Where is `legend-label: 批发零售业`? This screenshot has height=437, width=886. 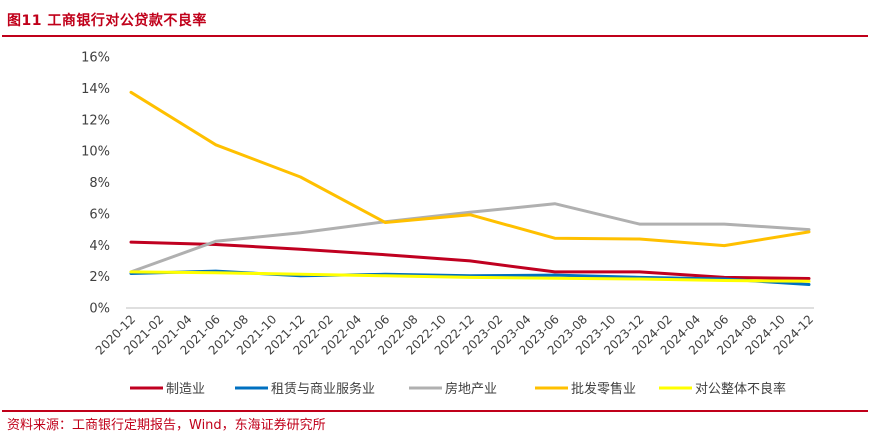 legend-label: 批发零售业 is located at coordinates (603, 389).